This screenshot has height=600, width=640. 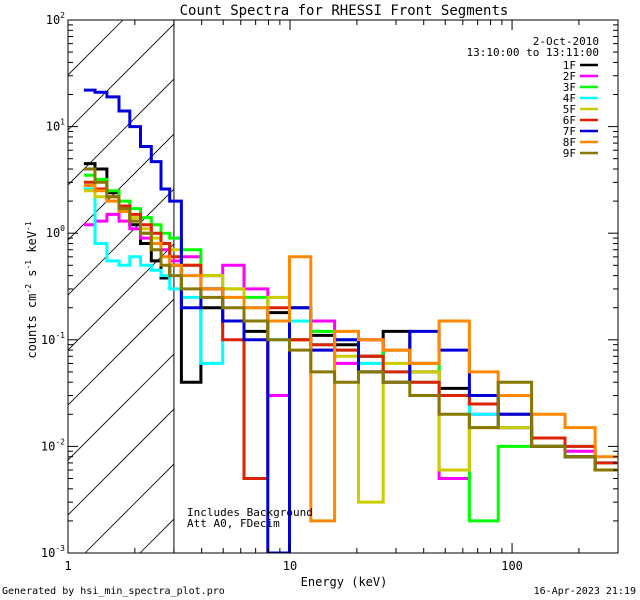 What do you see at coordinates (55, 126) in the screenshot?
I see `y-tick-label-1e1: 10¹` at bounding box center [55, 126].